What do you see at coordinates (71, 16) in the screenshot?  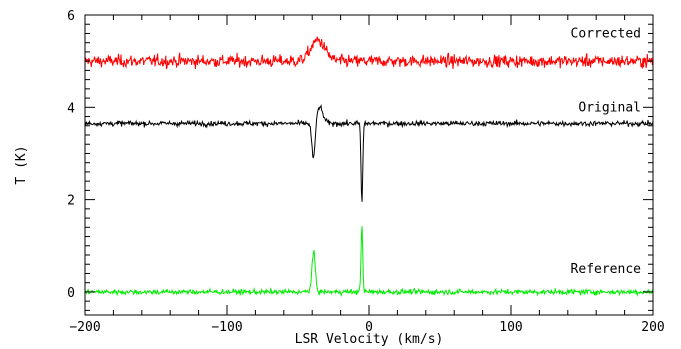 I see `y-tick-label: 6` at bounding box center [71, 16].